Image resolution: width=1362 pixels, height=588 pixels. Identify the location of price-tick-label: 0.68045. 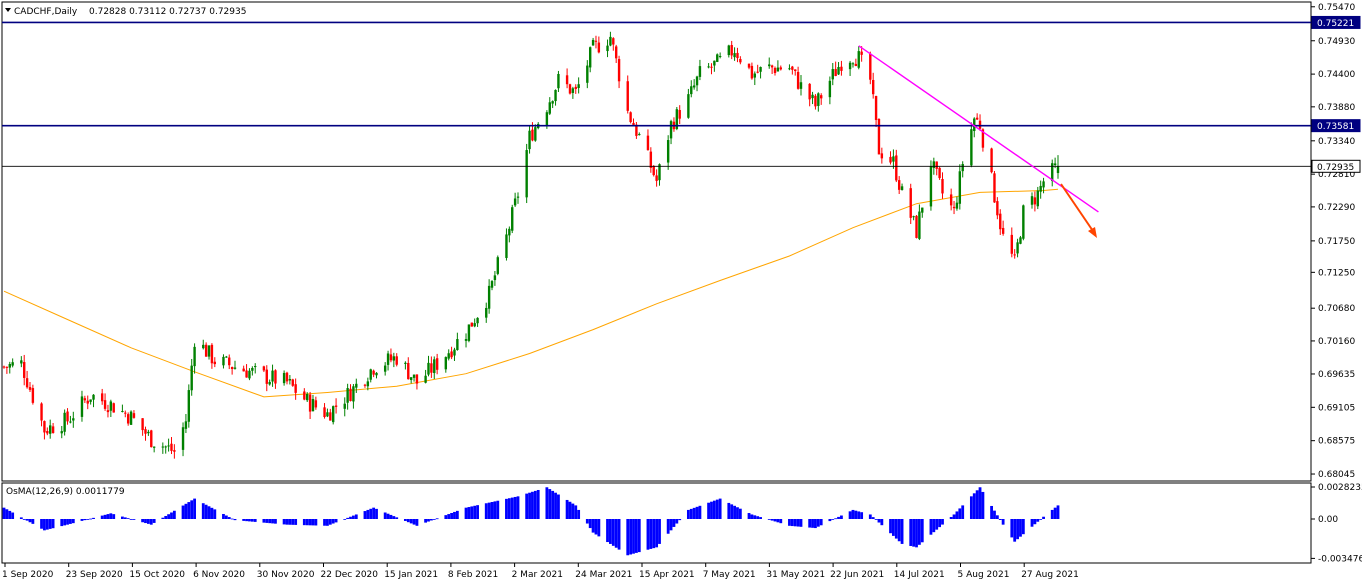
(1336, 475).